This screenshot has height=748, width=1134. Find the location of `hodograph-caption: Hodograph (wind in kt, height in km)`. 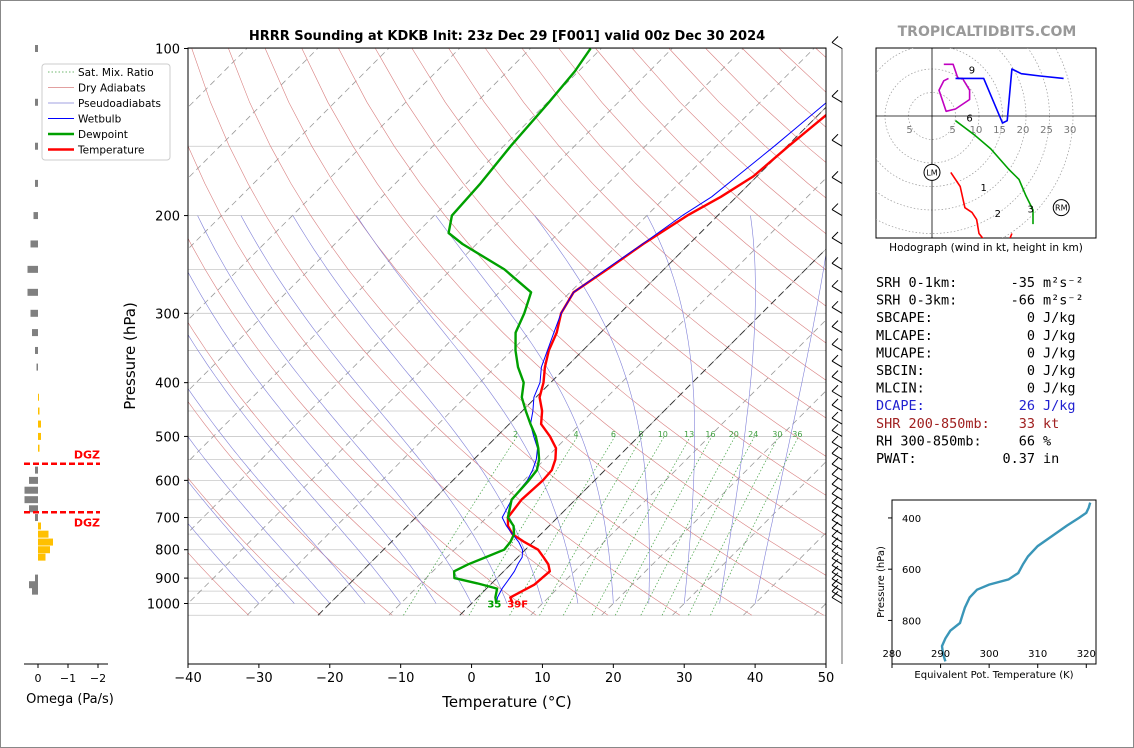

hodograph-caption: Hodograph (wind in kt, height in km) is located at coordinates (986, 248).